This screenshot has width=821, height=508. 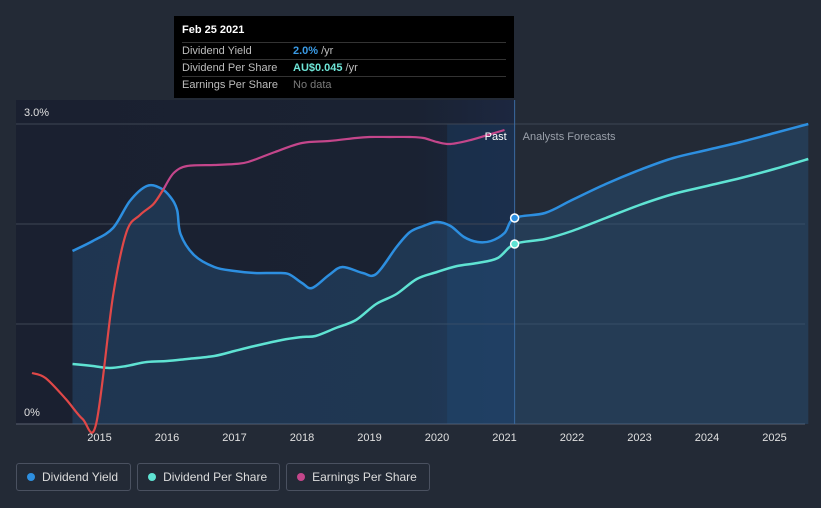 I want to click on x-tick-label: 2017, so click(x=234, y=438).